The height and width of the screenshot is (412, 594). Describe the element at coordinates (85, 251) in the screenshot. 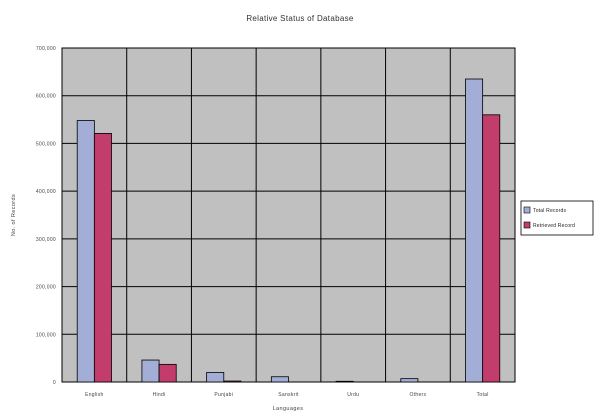

I see `bar-total-records-english` at that location.